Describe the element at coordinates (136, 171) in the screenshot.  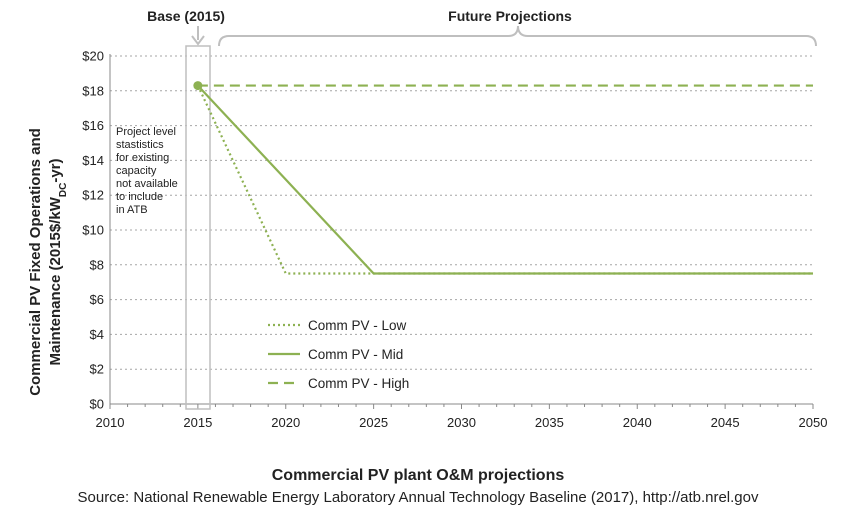
I see `note-line: capacity` at that location.